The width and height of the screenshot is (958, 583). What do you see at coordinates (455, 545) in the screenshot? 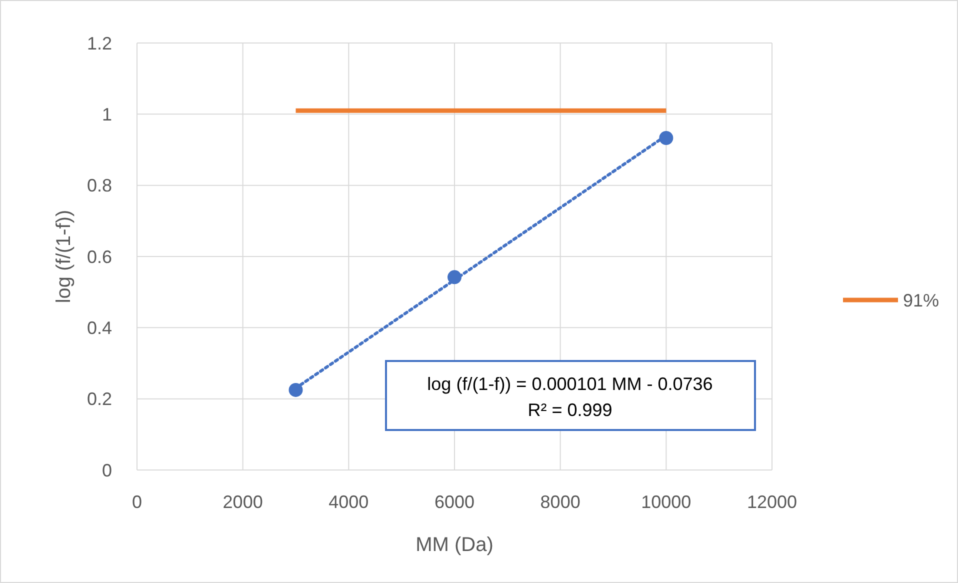
I see `x-axis-title: MM (Da)` at bounding box center [455, 545].